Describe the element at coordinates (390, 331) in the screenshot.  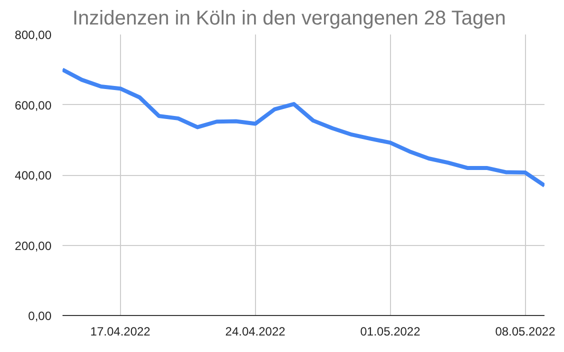
I see `x-tick-label: 01.05.2022` at that location.